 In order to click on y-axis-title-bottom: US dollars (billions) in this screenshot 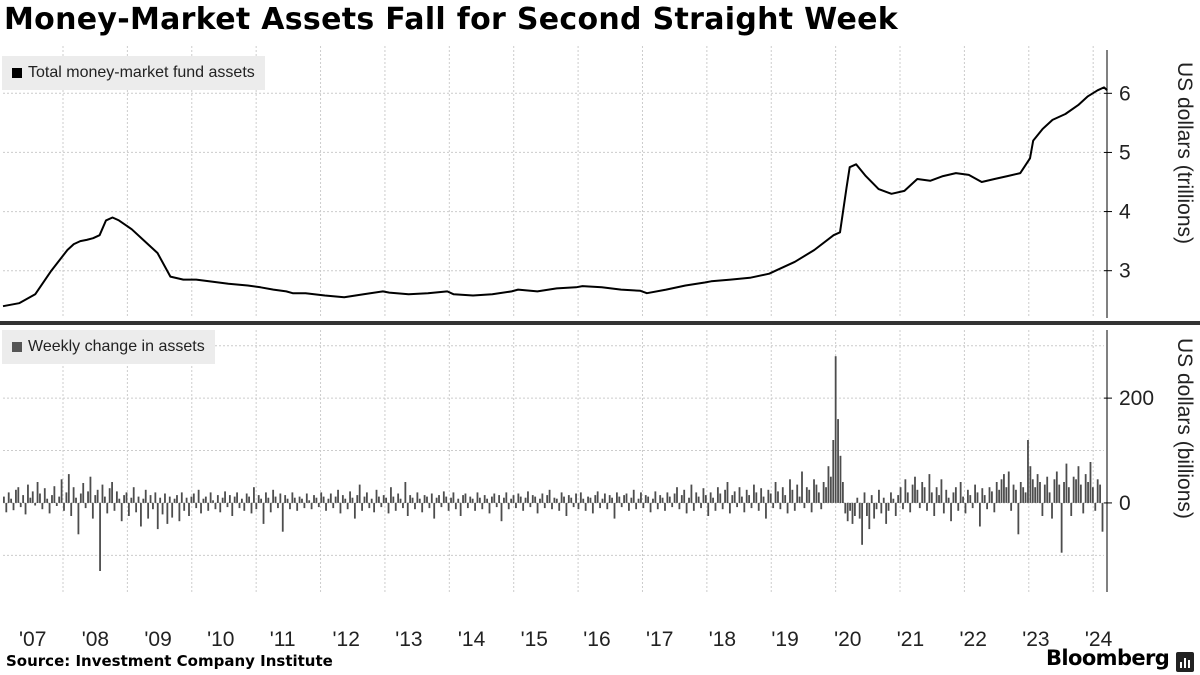, I will do `click(1184, 428)`.